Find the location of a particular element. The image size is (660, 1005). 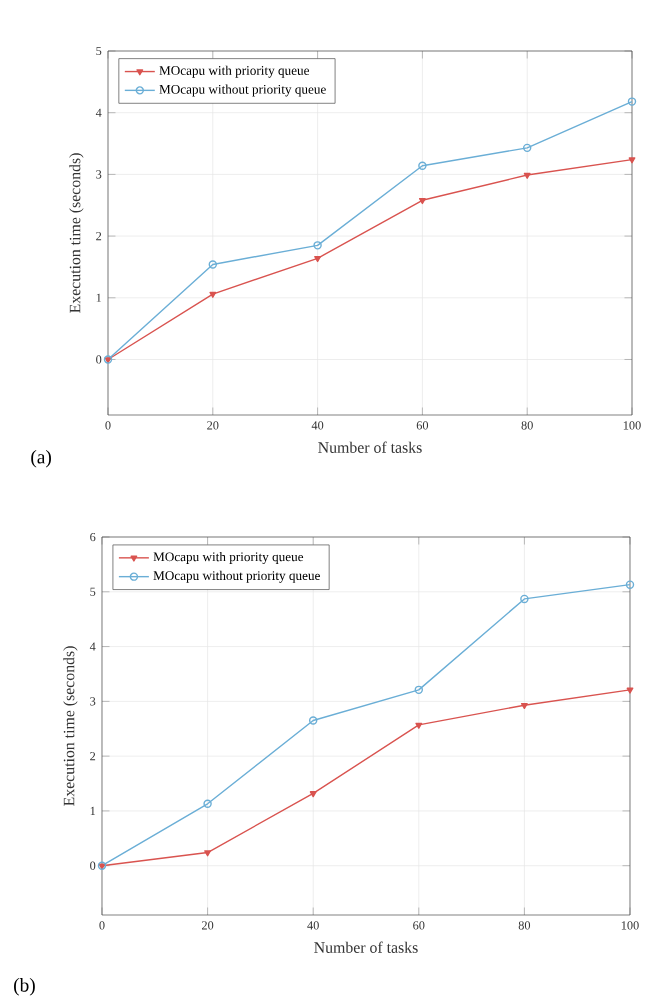

x-tick-label: 0 is located at coordinates (108, 425).